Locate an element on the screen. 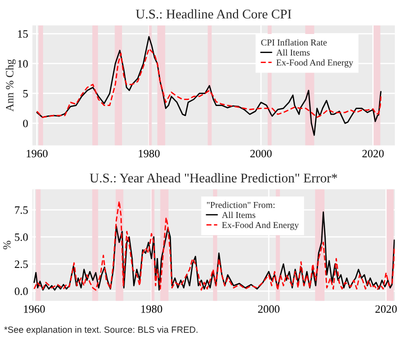 Image resolution: width=405 pixels, height=338 pixels. y-tick-label: 0.0 is located at coordinates (21, 292).